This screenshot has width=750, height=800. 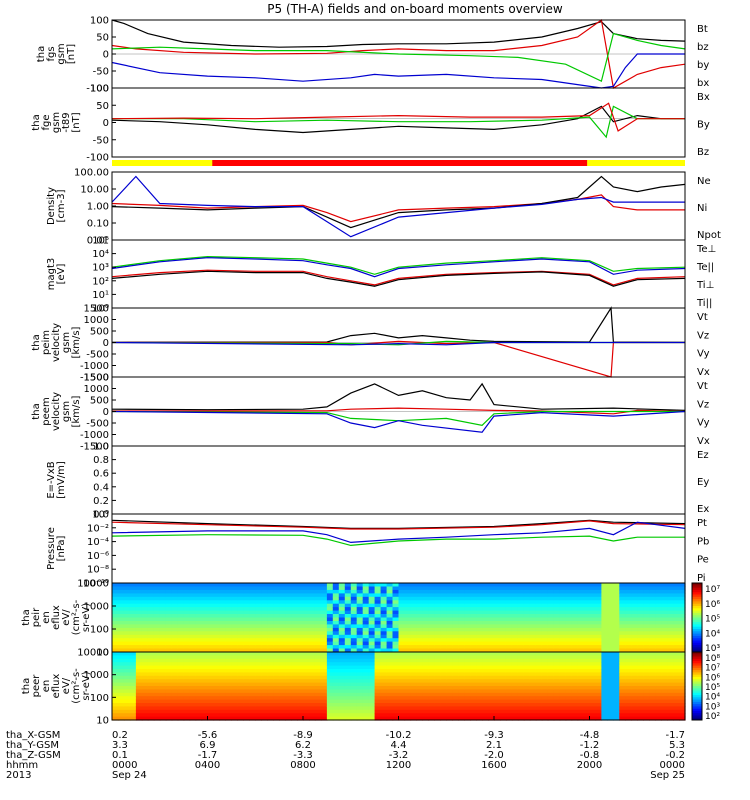 What do you see at coordinates (703, 560) in the screenshot?
I see `legend-entry: Pe` at bounding box center [703, 560].